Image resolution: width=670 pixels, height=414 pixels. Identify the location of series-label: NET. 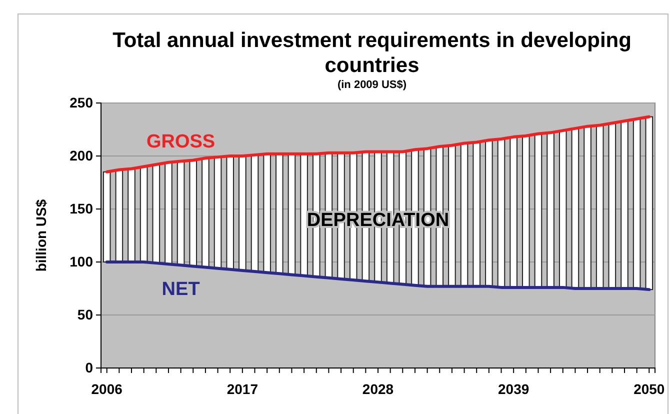
(181, 289).